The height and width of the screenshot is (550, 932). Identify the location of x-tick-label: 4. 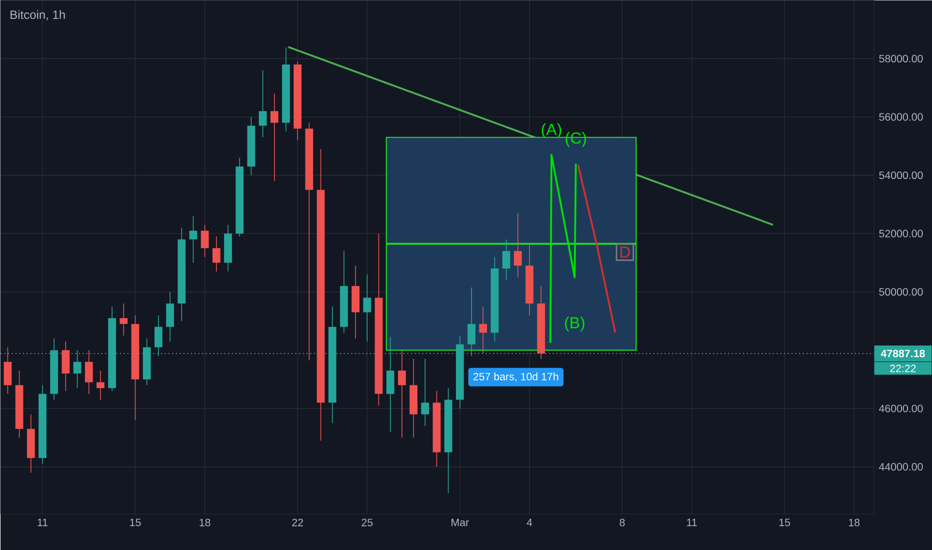
(529, 522).